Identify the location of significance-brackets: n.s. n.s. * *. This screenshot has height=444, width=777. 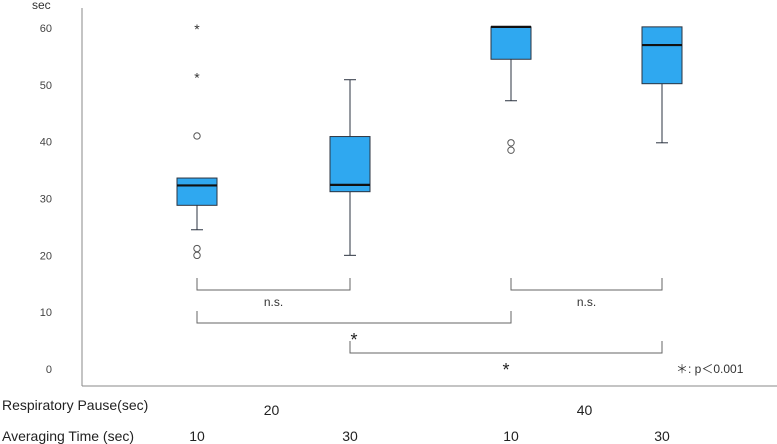
(429, 329).